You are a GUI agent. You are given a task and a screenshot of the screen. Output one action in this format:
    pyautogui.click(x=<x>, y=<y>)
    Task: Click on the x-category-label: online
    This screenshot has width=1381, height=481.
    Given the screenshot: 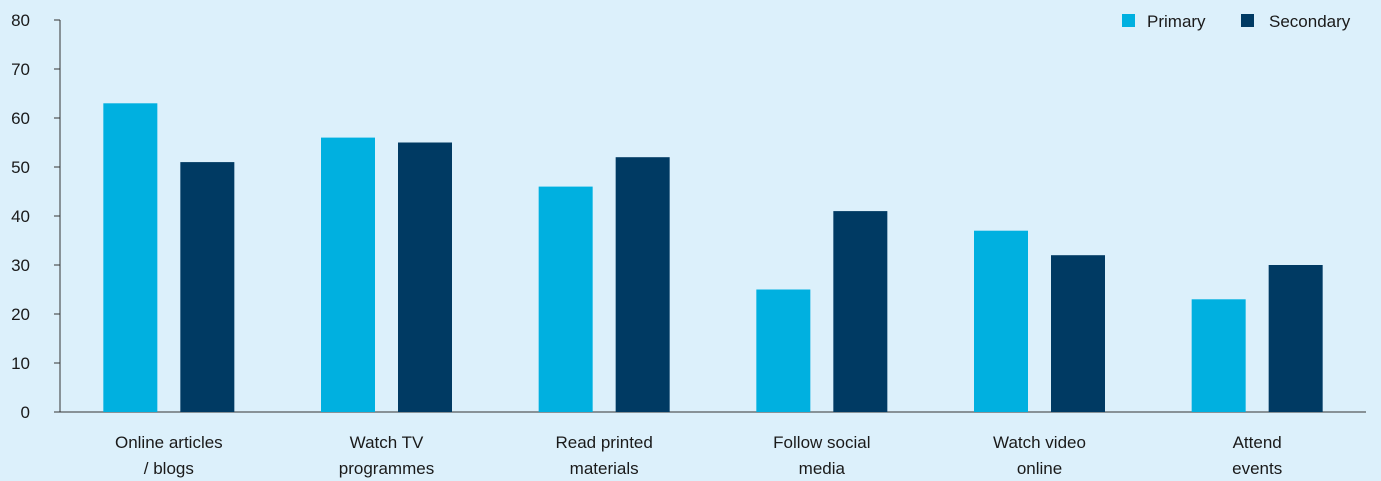 What is the action you would take?
    pyautogui.click(x=1039, y=468)
    